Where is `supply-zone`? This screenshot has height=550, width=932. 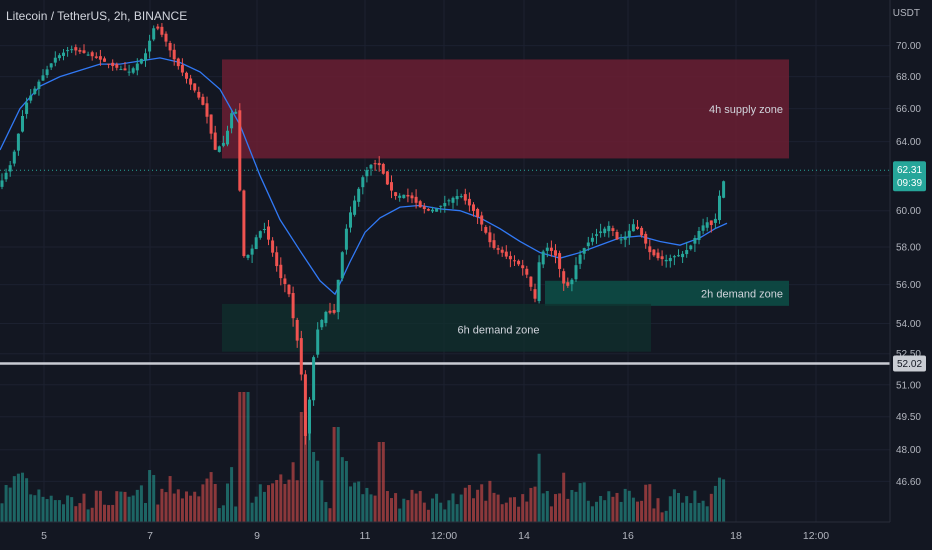 supply-zone is located at coordinates (505, 109).